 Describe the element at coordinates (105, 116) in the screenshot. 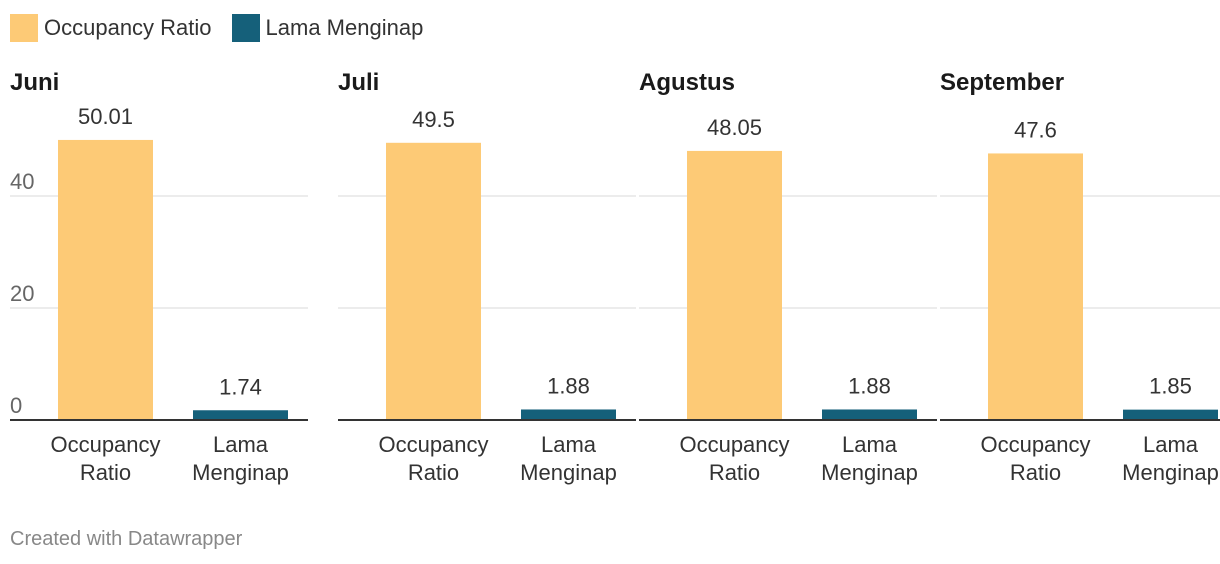

I see `value-label-occupancy-ratio: 50.01` at that location.